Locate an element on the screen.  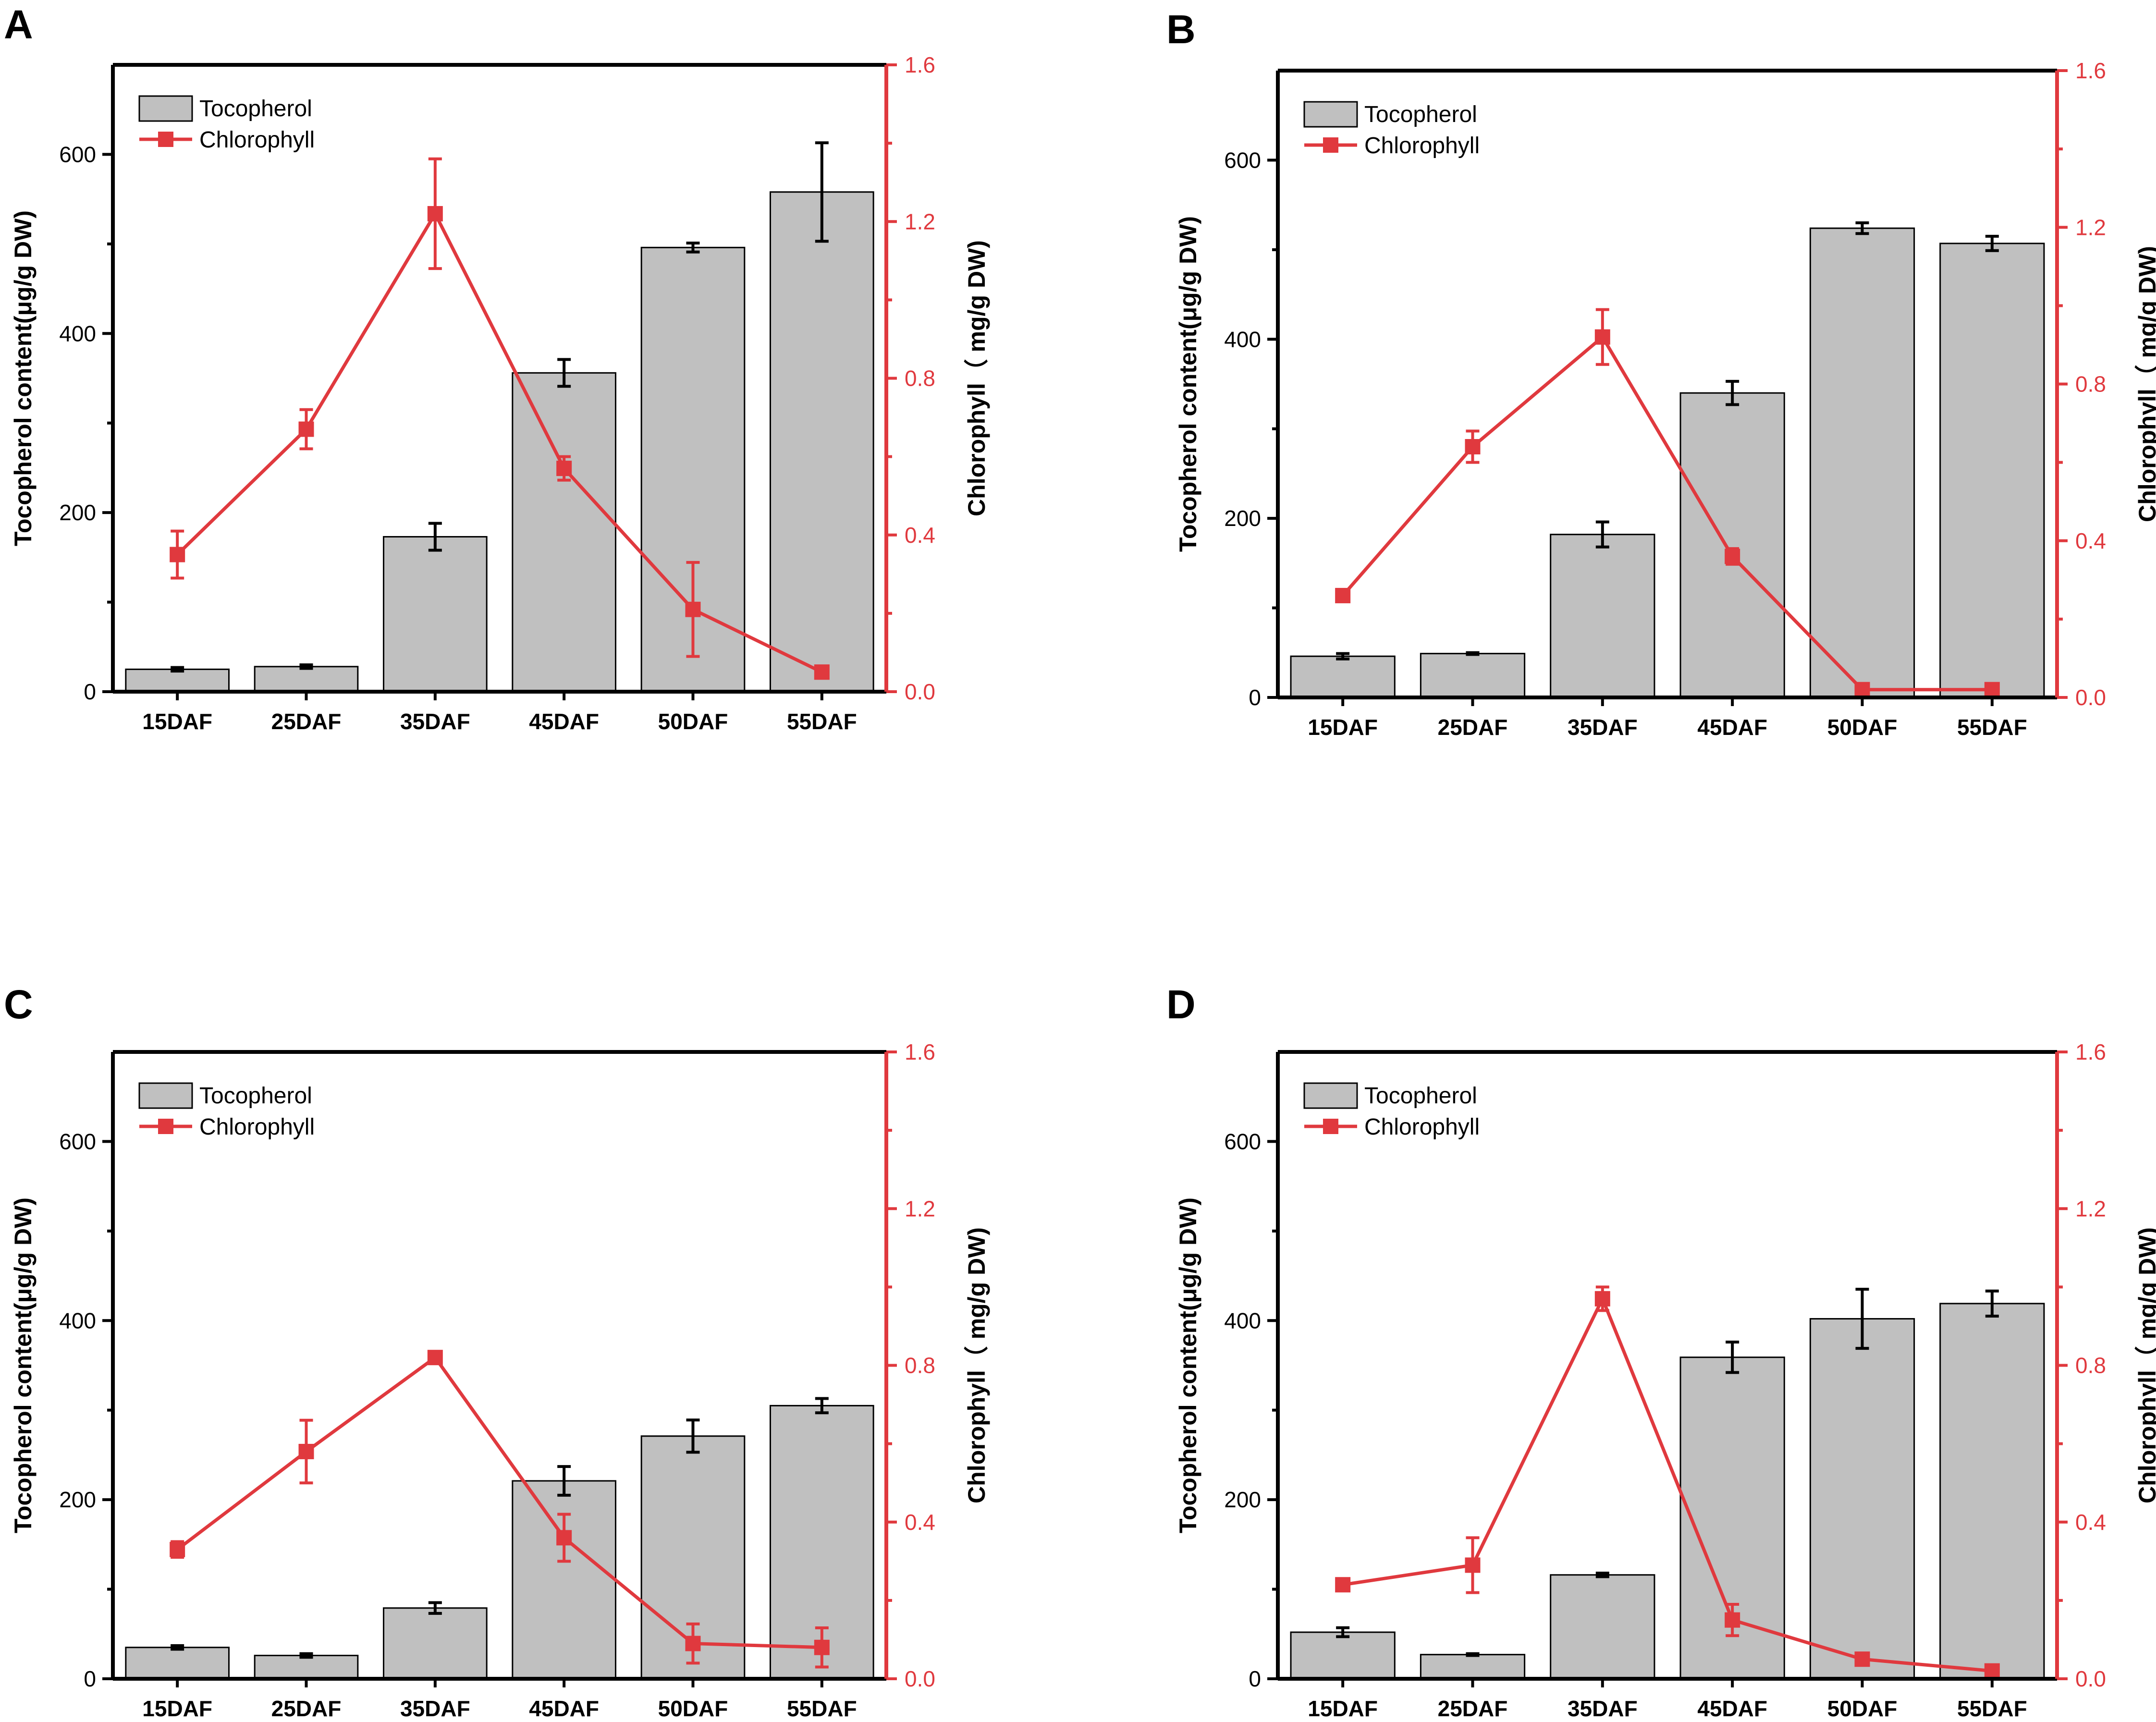
panel-letter: A is located at coordinates (19, 24).